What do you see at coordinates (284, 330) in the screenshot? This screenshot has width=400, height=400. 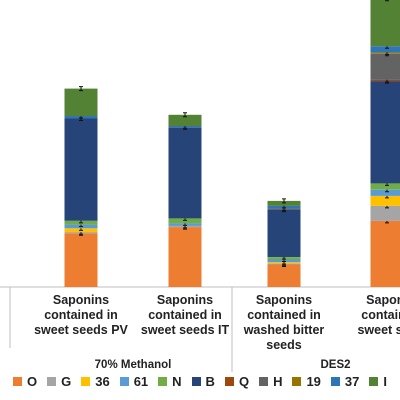 I see `category-label: washed bitter` at bounding box center [284, 330].